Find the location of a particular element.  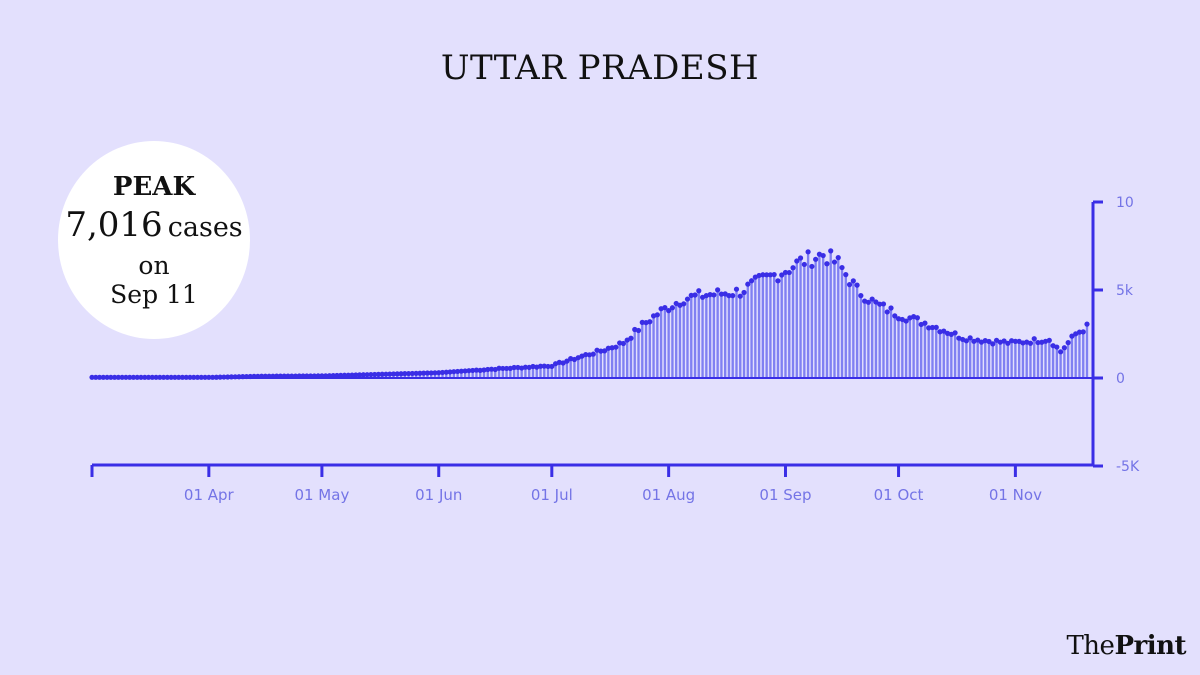

peak-badge: PEAK 7,016 cases on Sep 11 is located at coordinates (154, 240).